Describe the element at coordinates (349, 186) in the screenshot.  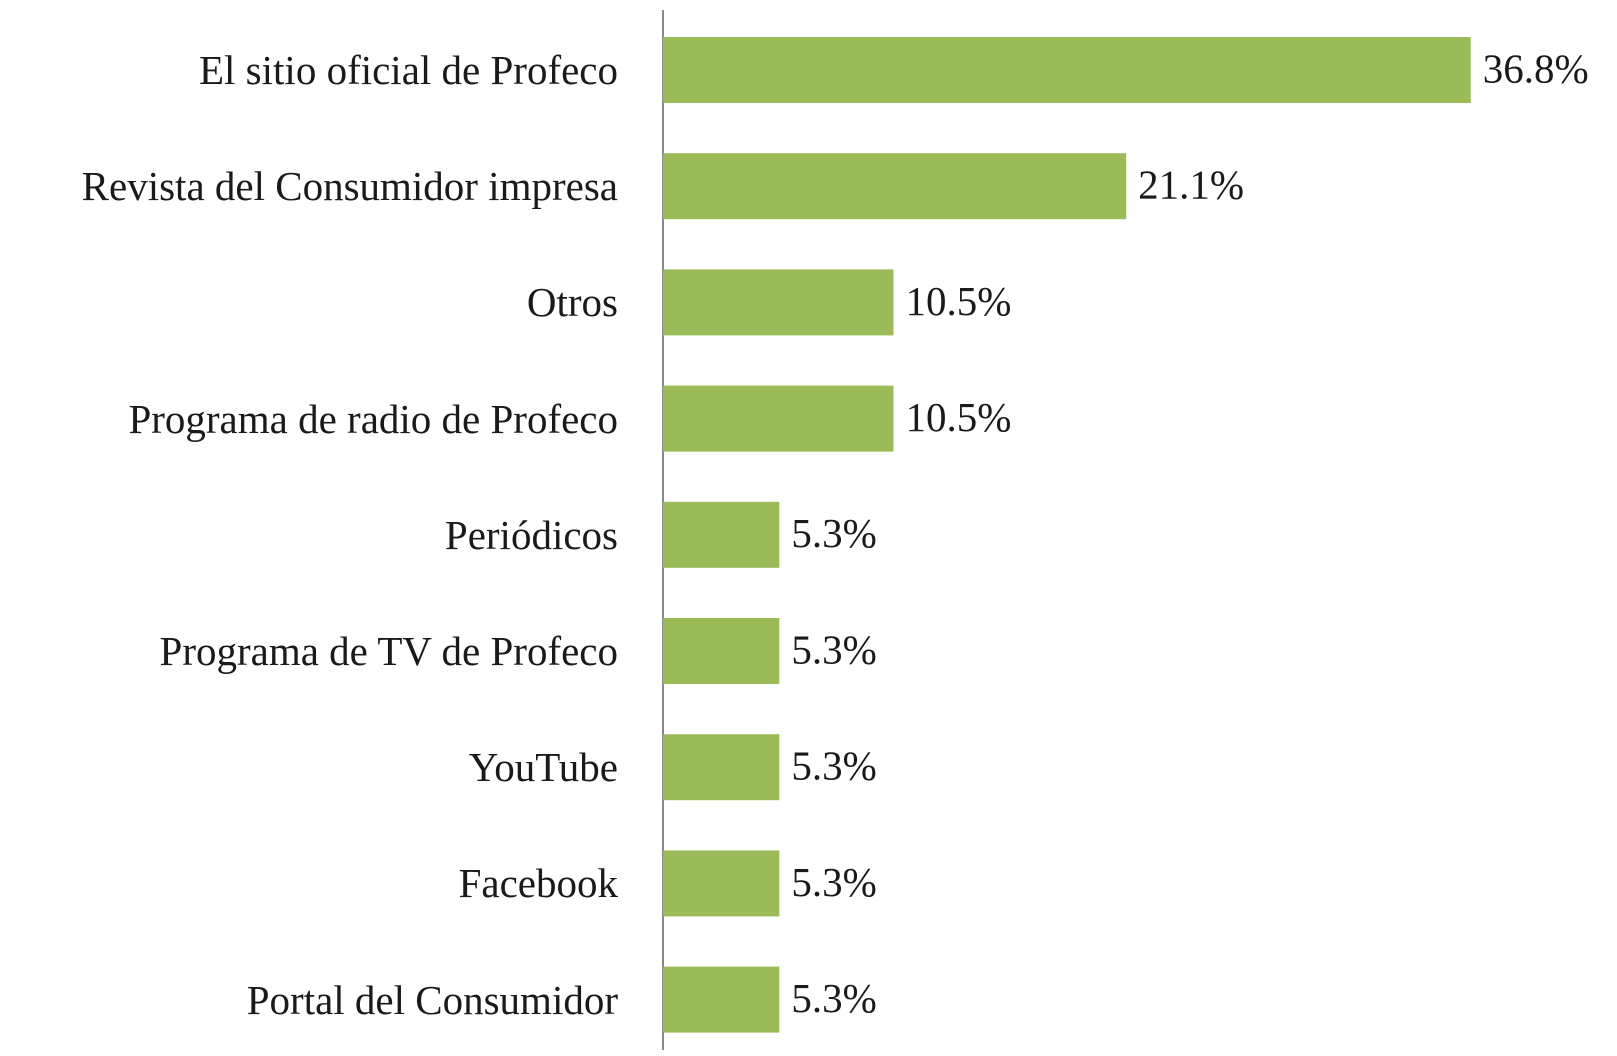
I see `category-label: Revista del Consumidor impresa` at that location.